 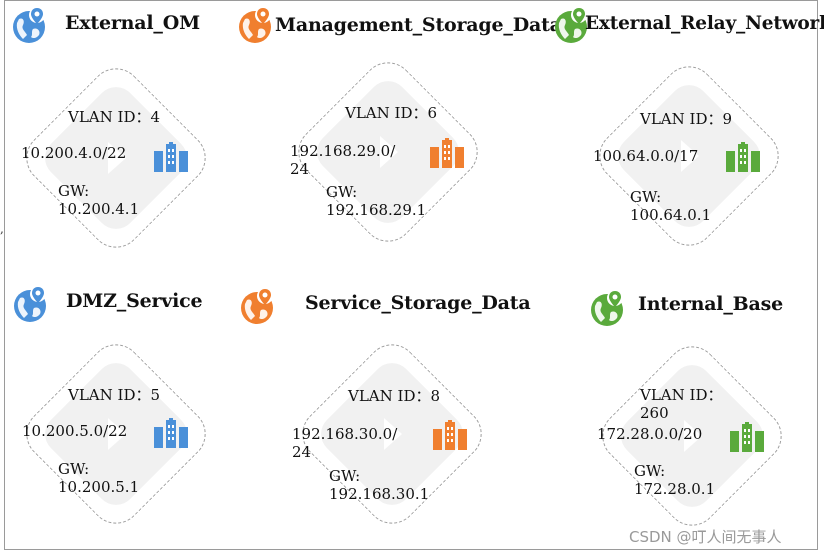 I want to click on gateway-value: 172.28.0.1, so click(x=675, y=489).